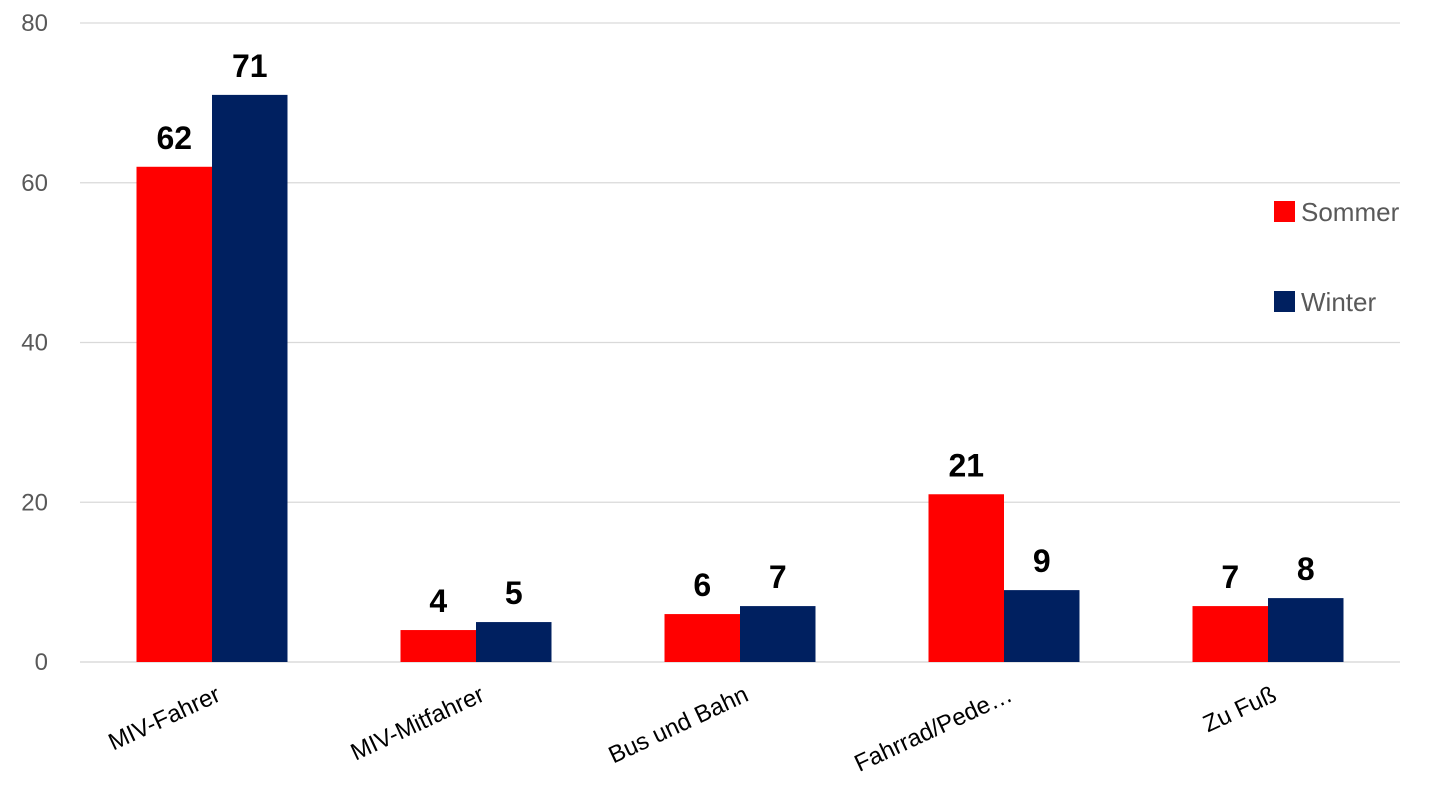 This screenshot has height=811, width=1451. What do you see at coordinates (514, 593) in the screenshot?
I see `data-label: 5` at bounding box center [514, 593].